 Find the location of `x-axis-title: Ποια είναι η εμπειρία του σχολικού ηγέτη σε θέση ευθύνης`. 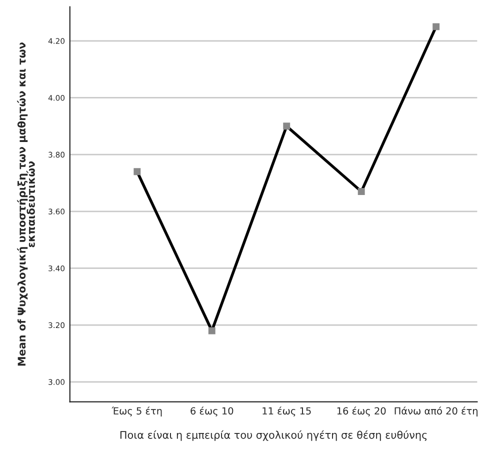

x-axis-title: Ποια είναι η εμπειρία του σχολικού ηγέτη σε θέση ευθύνης is located at coordinates (273, 435).